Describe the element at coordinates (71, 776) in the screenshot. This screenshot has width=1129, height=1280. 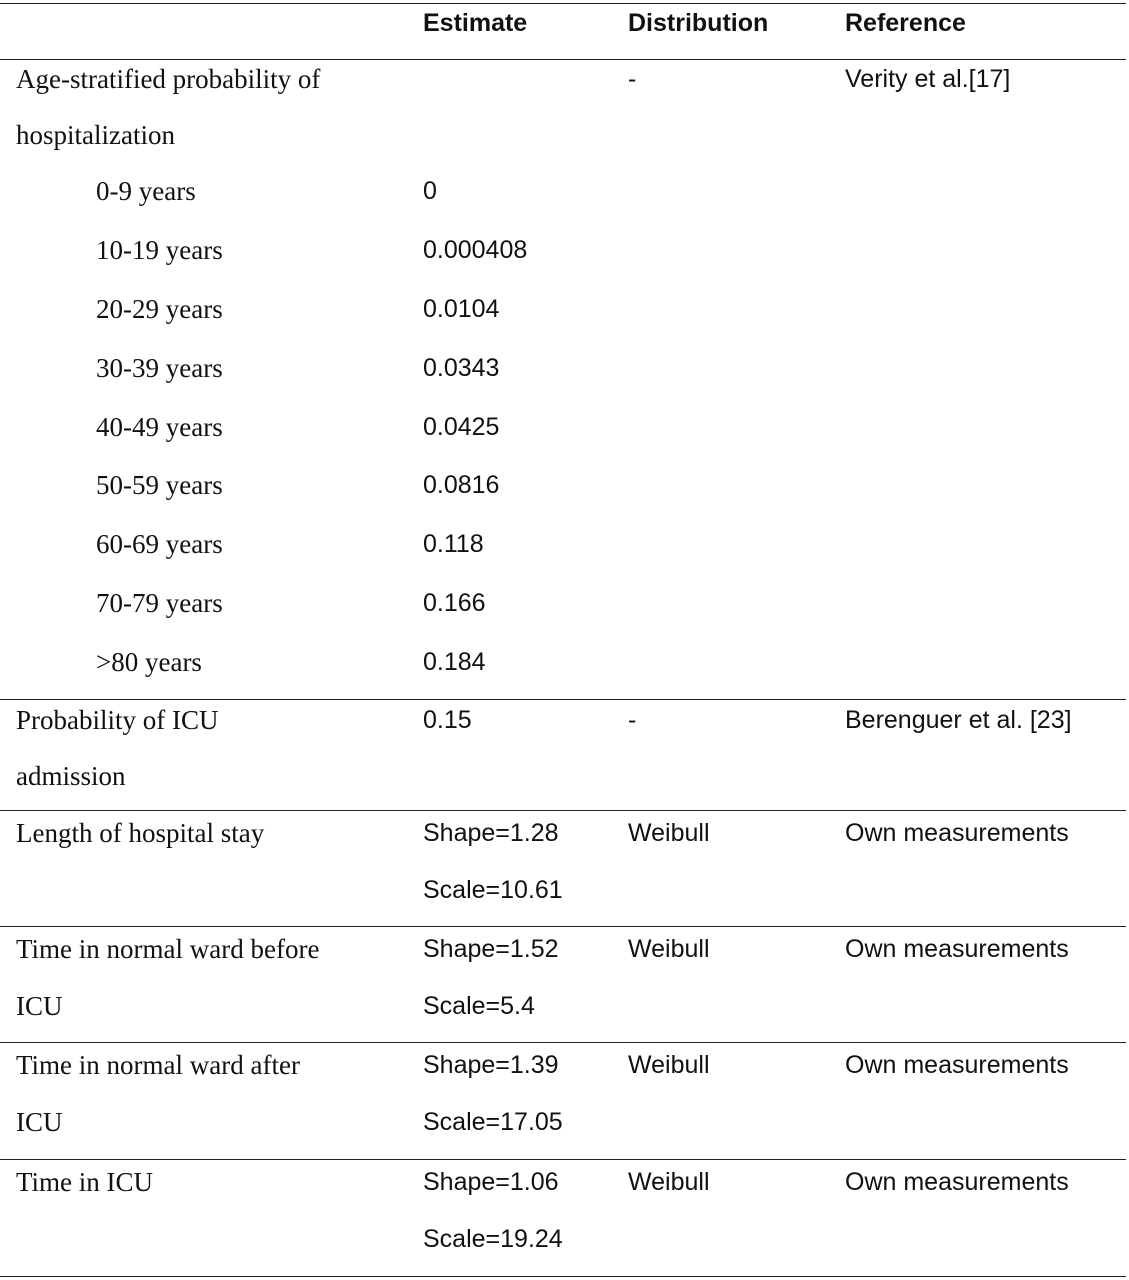
I see `param-icu-line2: admission` at that location.